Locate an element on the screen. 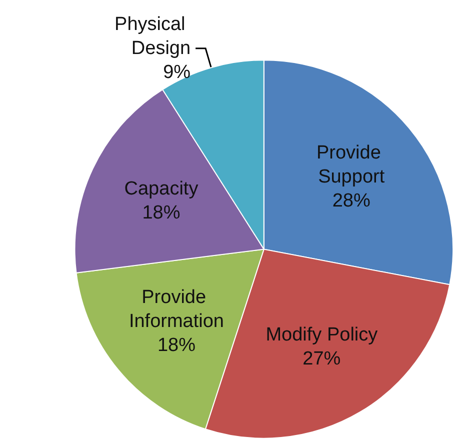  slice-label: Provide Information is located at coordinates (176, 309).